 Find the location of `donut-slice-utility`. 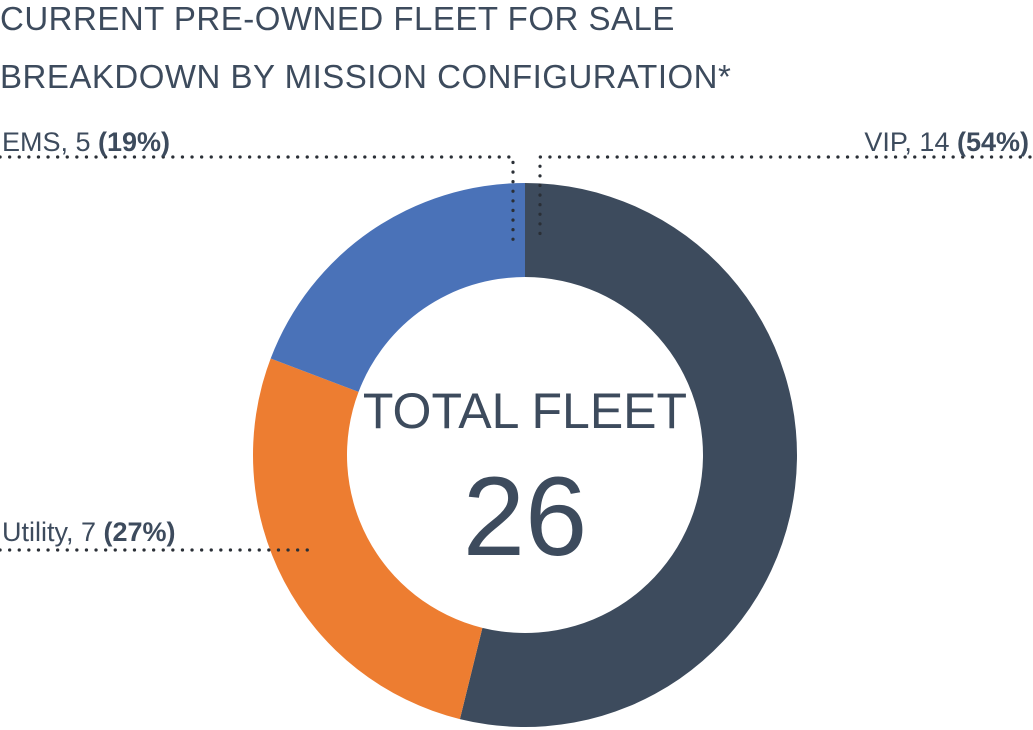

donut-slice-utility is located at coordinates (367, 539).